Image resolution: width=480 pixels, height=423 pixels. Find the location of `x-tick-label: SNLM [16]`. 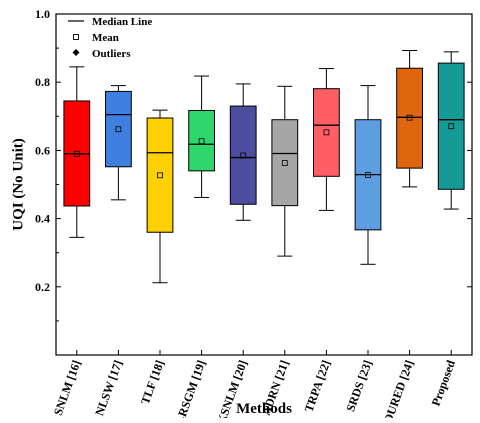

x-tick-label: SNLM [16] is located at coordinates (67, 387).